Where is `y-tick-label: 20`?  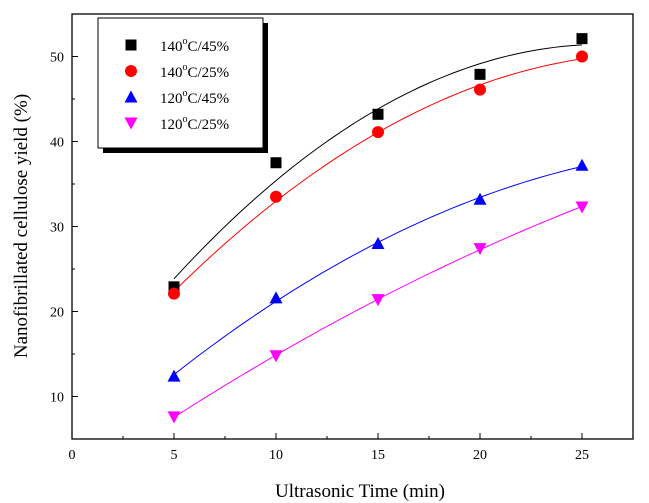
y-tick-label: 20 is located at coordinates (57, 313).